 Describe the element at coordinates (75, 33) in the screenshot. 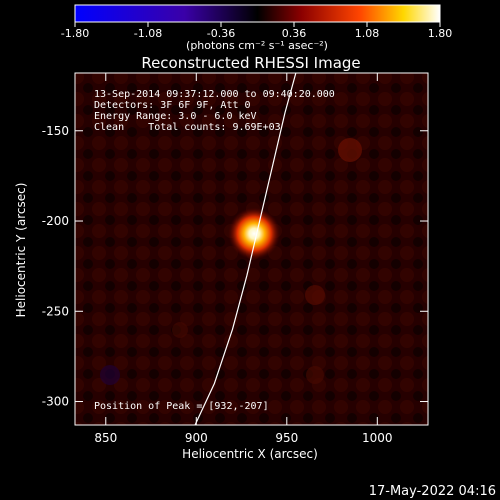

I see `colorbar-tick-label: -1.80` at that location.